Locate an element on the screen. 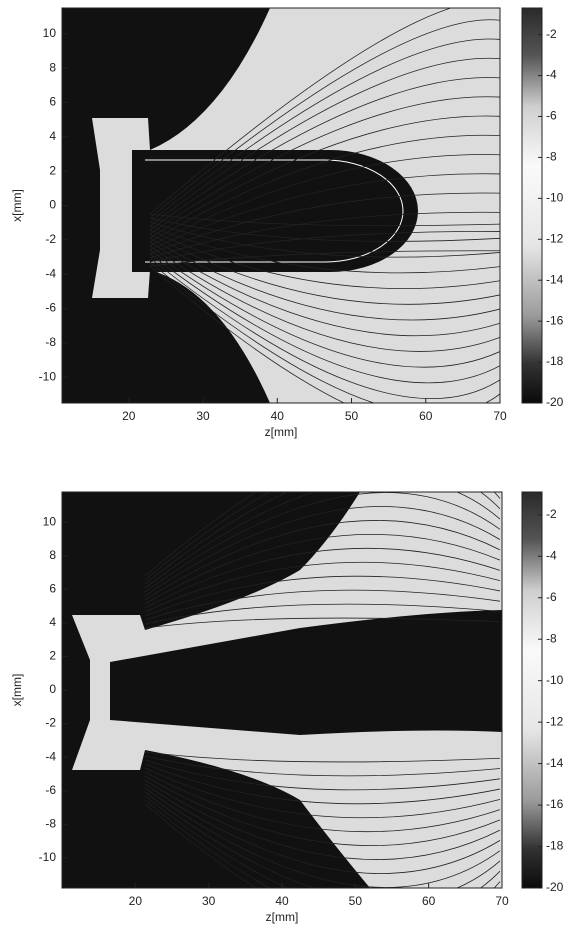  x-tick-label: 20 is located at coordinates (136, 901).